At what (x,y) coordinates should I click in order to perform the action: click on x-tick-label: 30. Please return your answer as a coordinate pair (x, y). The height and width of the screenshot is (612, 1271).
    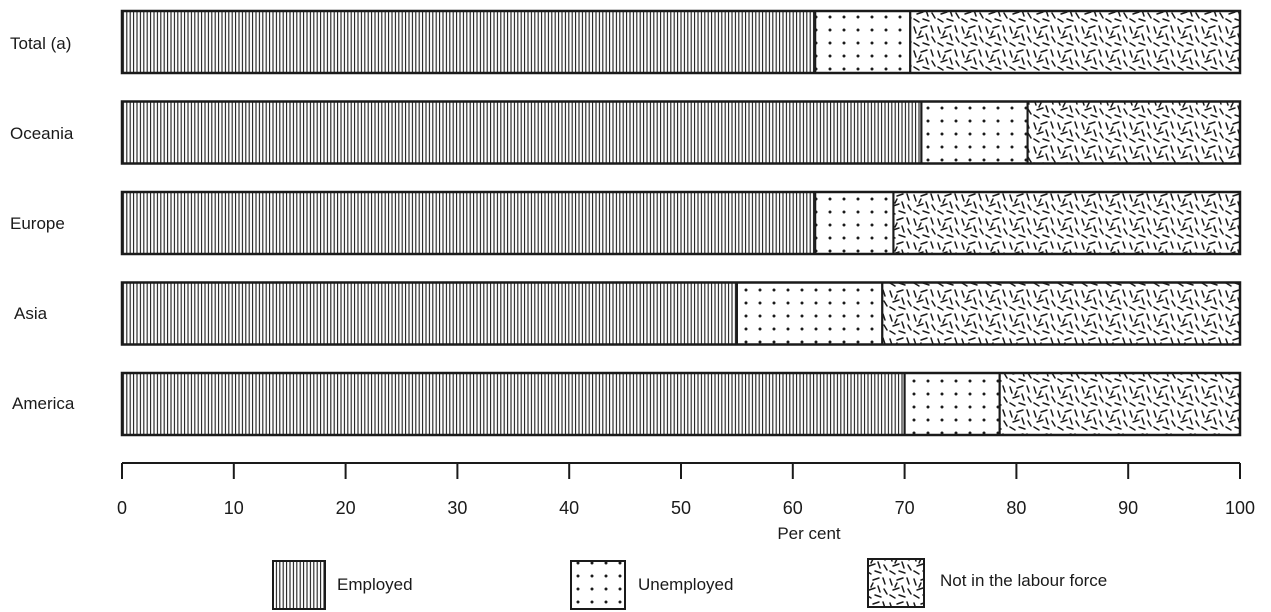
    Looking at the image, I should click on (457, 508).